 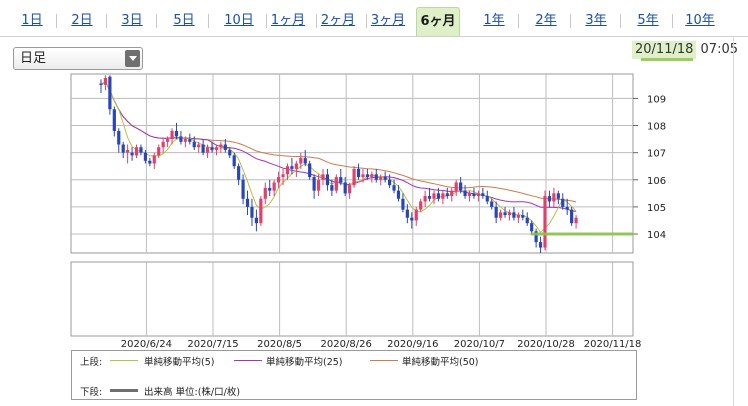 What do you see at coordinates (700, 20) in the screenshot?
I see `tab-period-13: 10年` at bounding box center [700, 20].